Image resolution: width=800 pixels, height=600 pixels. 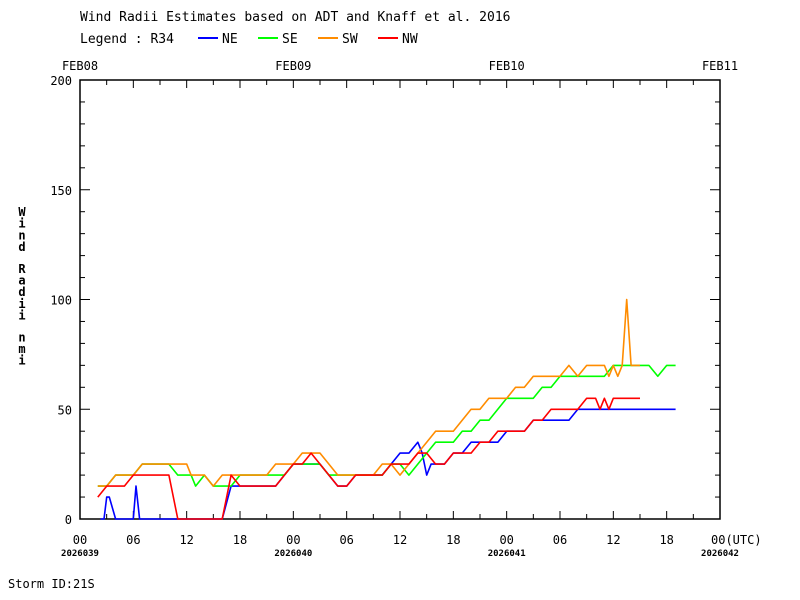 What do you see at coordinates (21, 349) in the screenshot?
I see `y-axis-label-char: m` at bounding box center [21, 349].